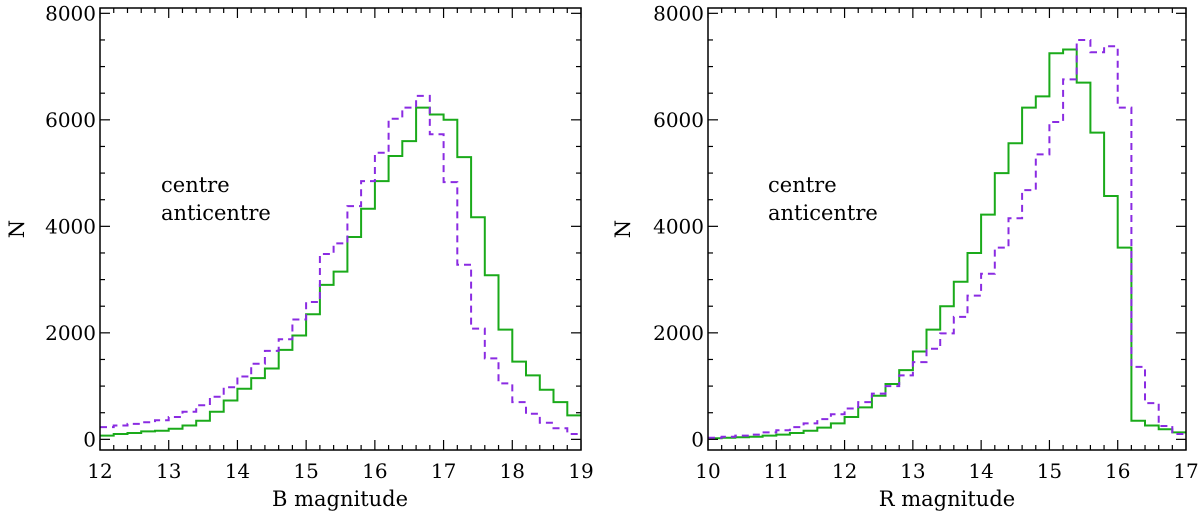 The image size is (1200, 520). Describe the element at coordinates (443, 471) in the screenshot. I see `b-x-tick-label: 17` at that location.